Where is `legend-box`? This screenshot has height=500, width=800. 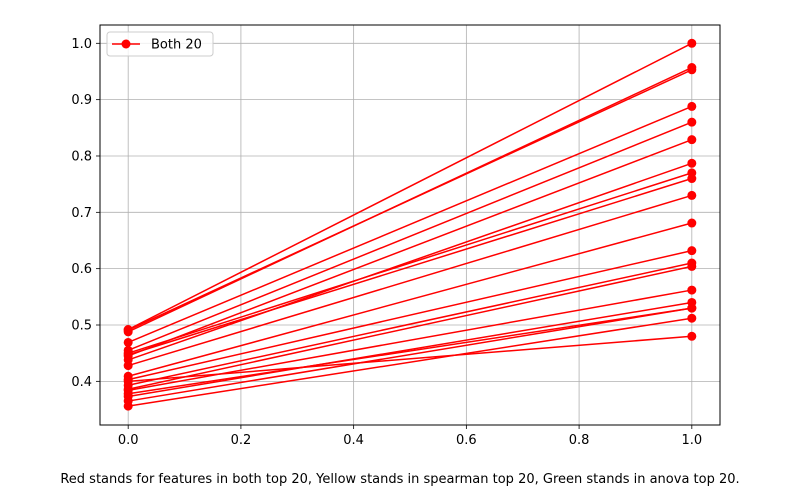 legend-box is located at coordinates (160, 44).